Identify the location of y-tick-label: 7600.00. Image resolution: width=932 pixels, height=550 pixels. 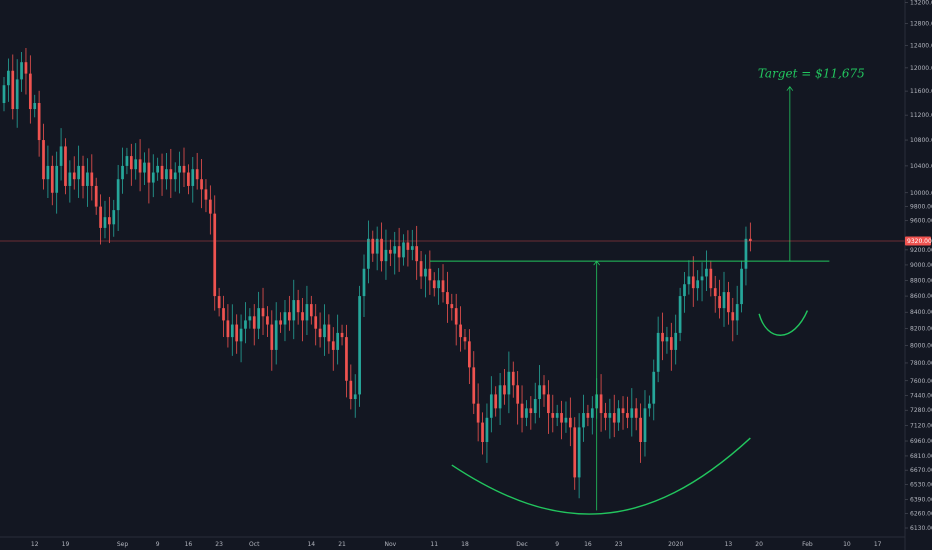
(921, 381).